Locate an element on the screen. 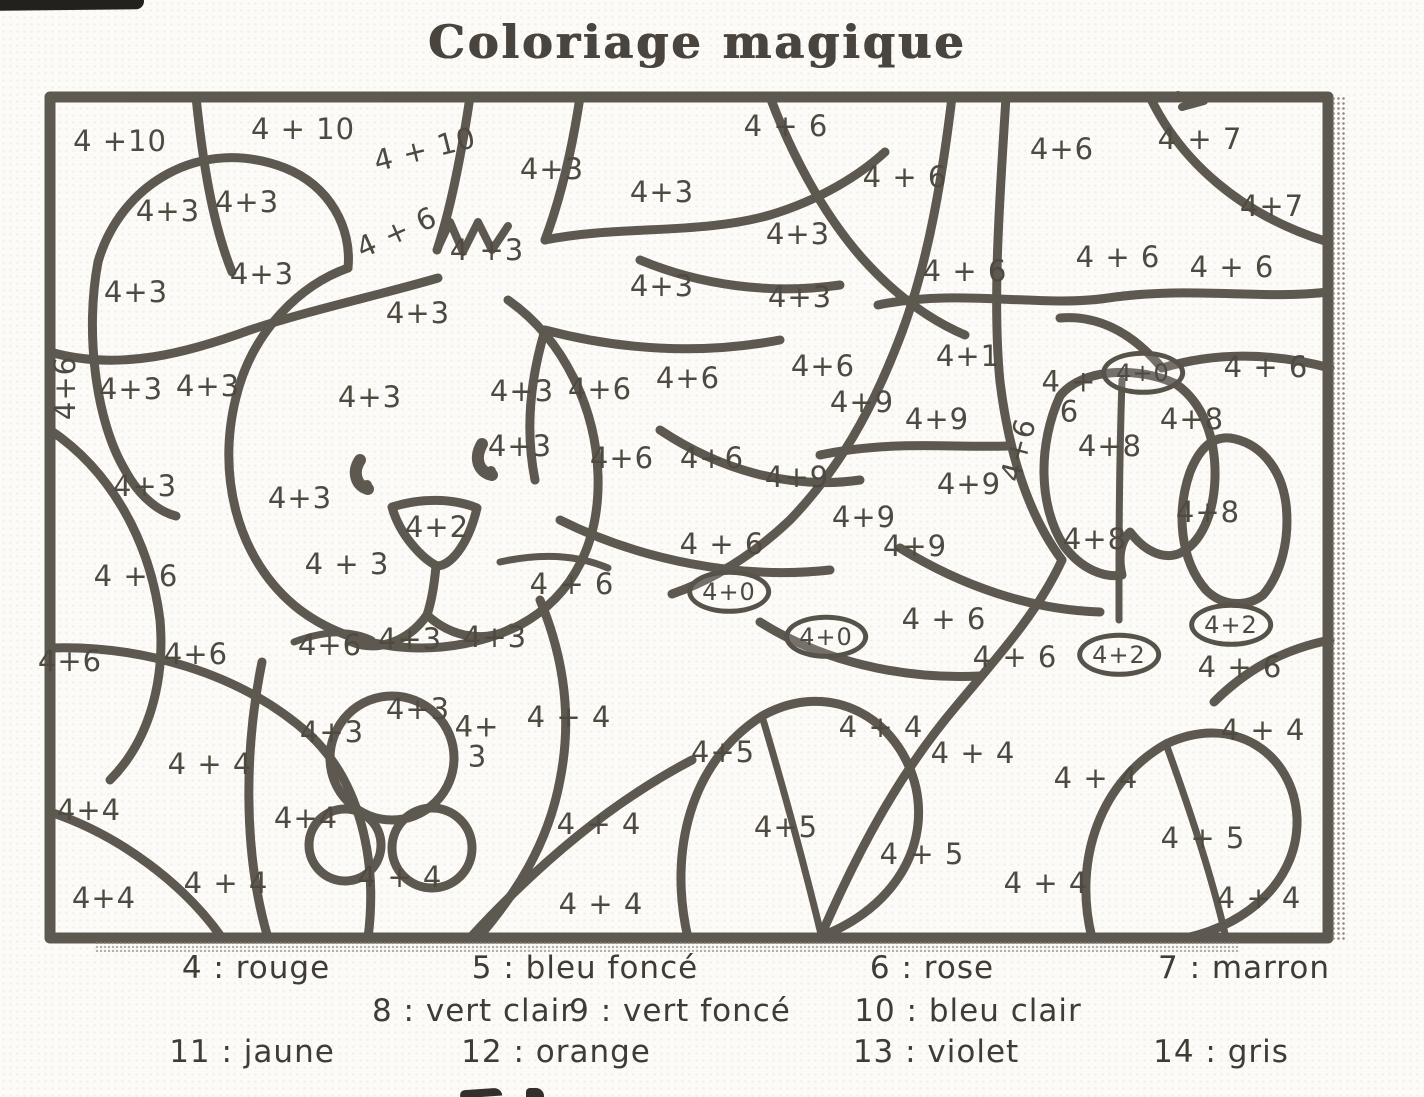 The width and height of the screenshot is (1424, 1097). legend-item: 7 : marron is located at coordinates (1244, 968).